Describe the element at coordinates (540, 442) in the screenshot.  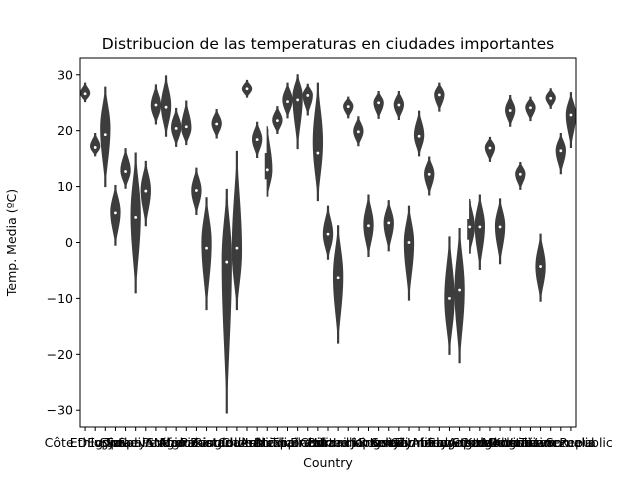
I see `x-tick-label: Taiwan` at that location.